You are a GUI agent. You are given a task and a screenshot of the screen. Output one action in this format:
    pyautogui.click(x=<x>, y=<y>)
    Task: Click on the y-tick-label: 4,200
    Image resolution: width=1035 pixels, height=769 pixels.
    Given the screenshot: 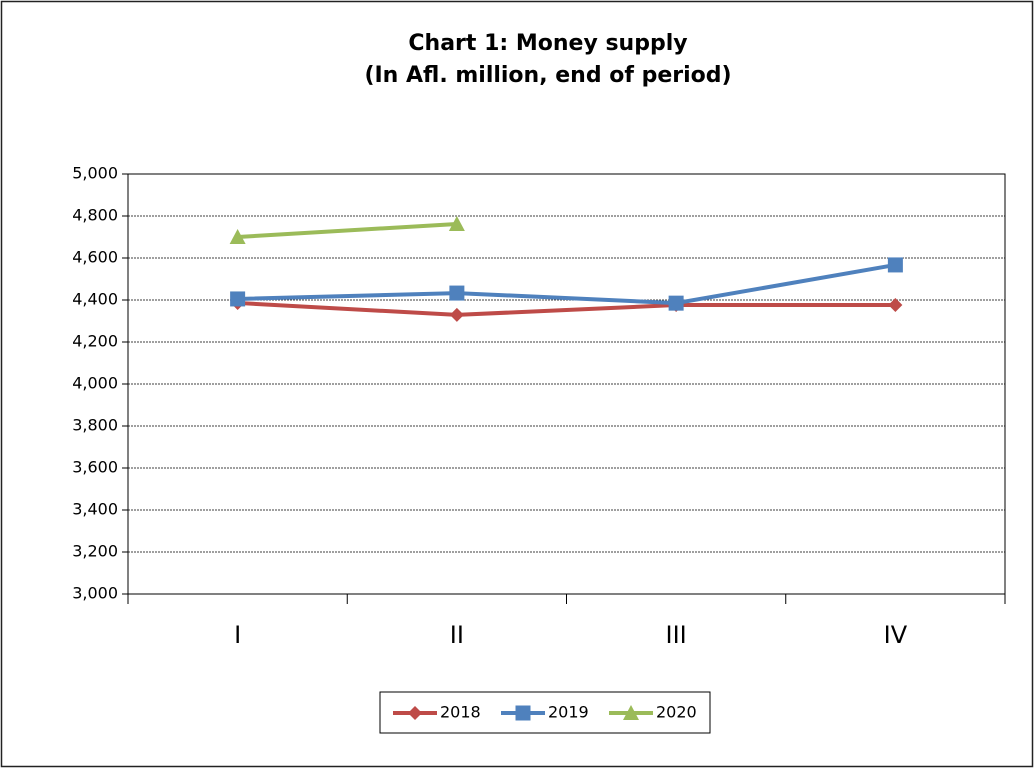 What is the action you would take?
    pyautogui.click(x=95, y=341)
    